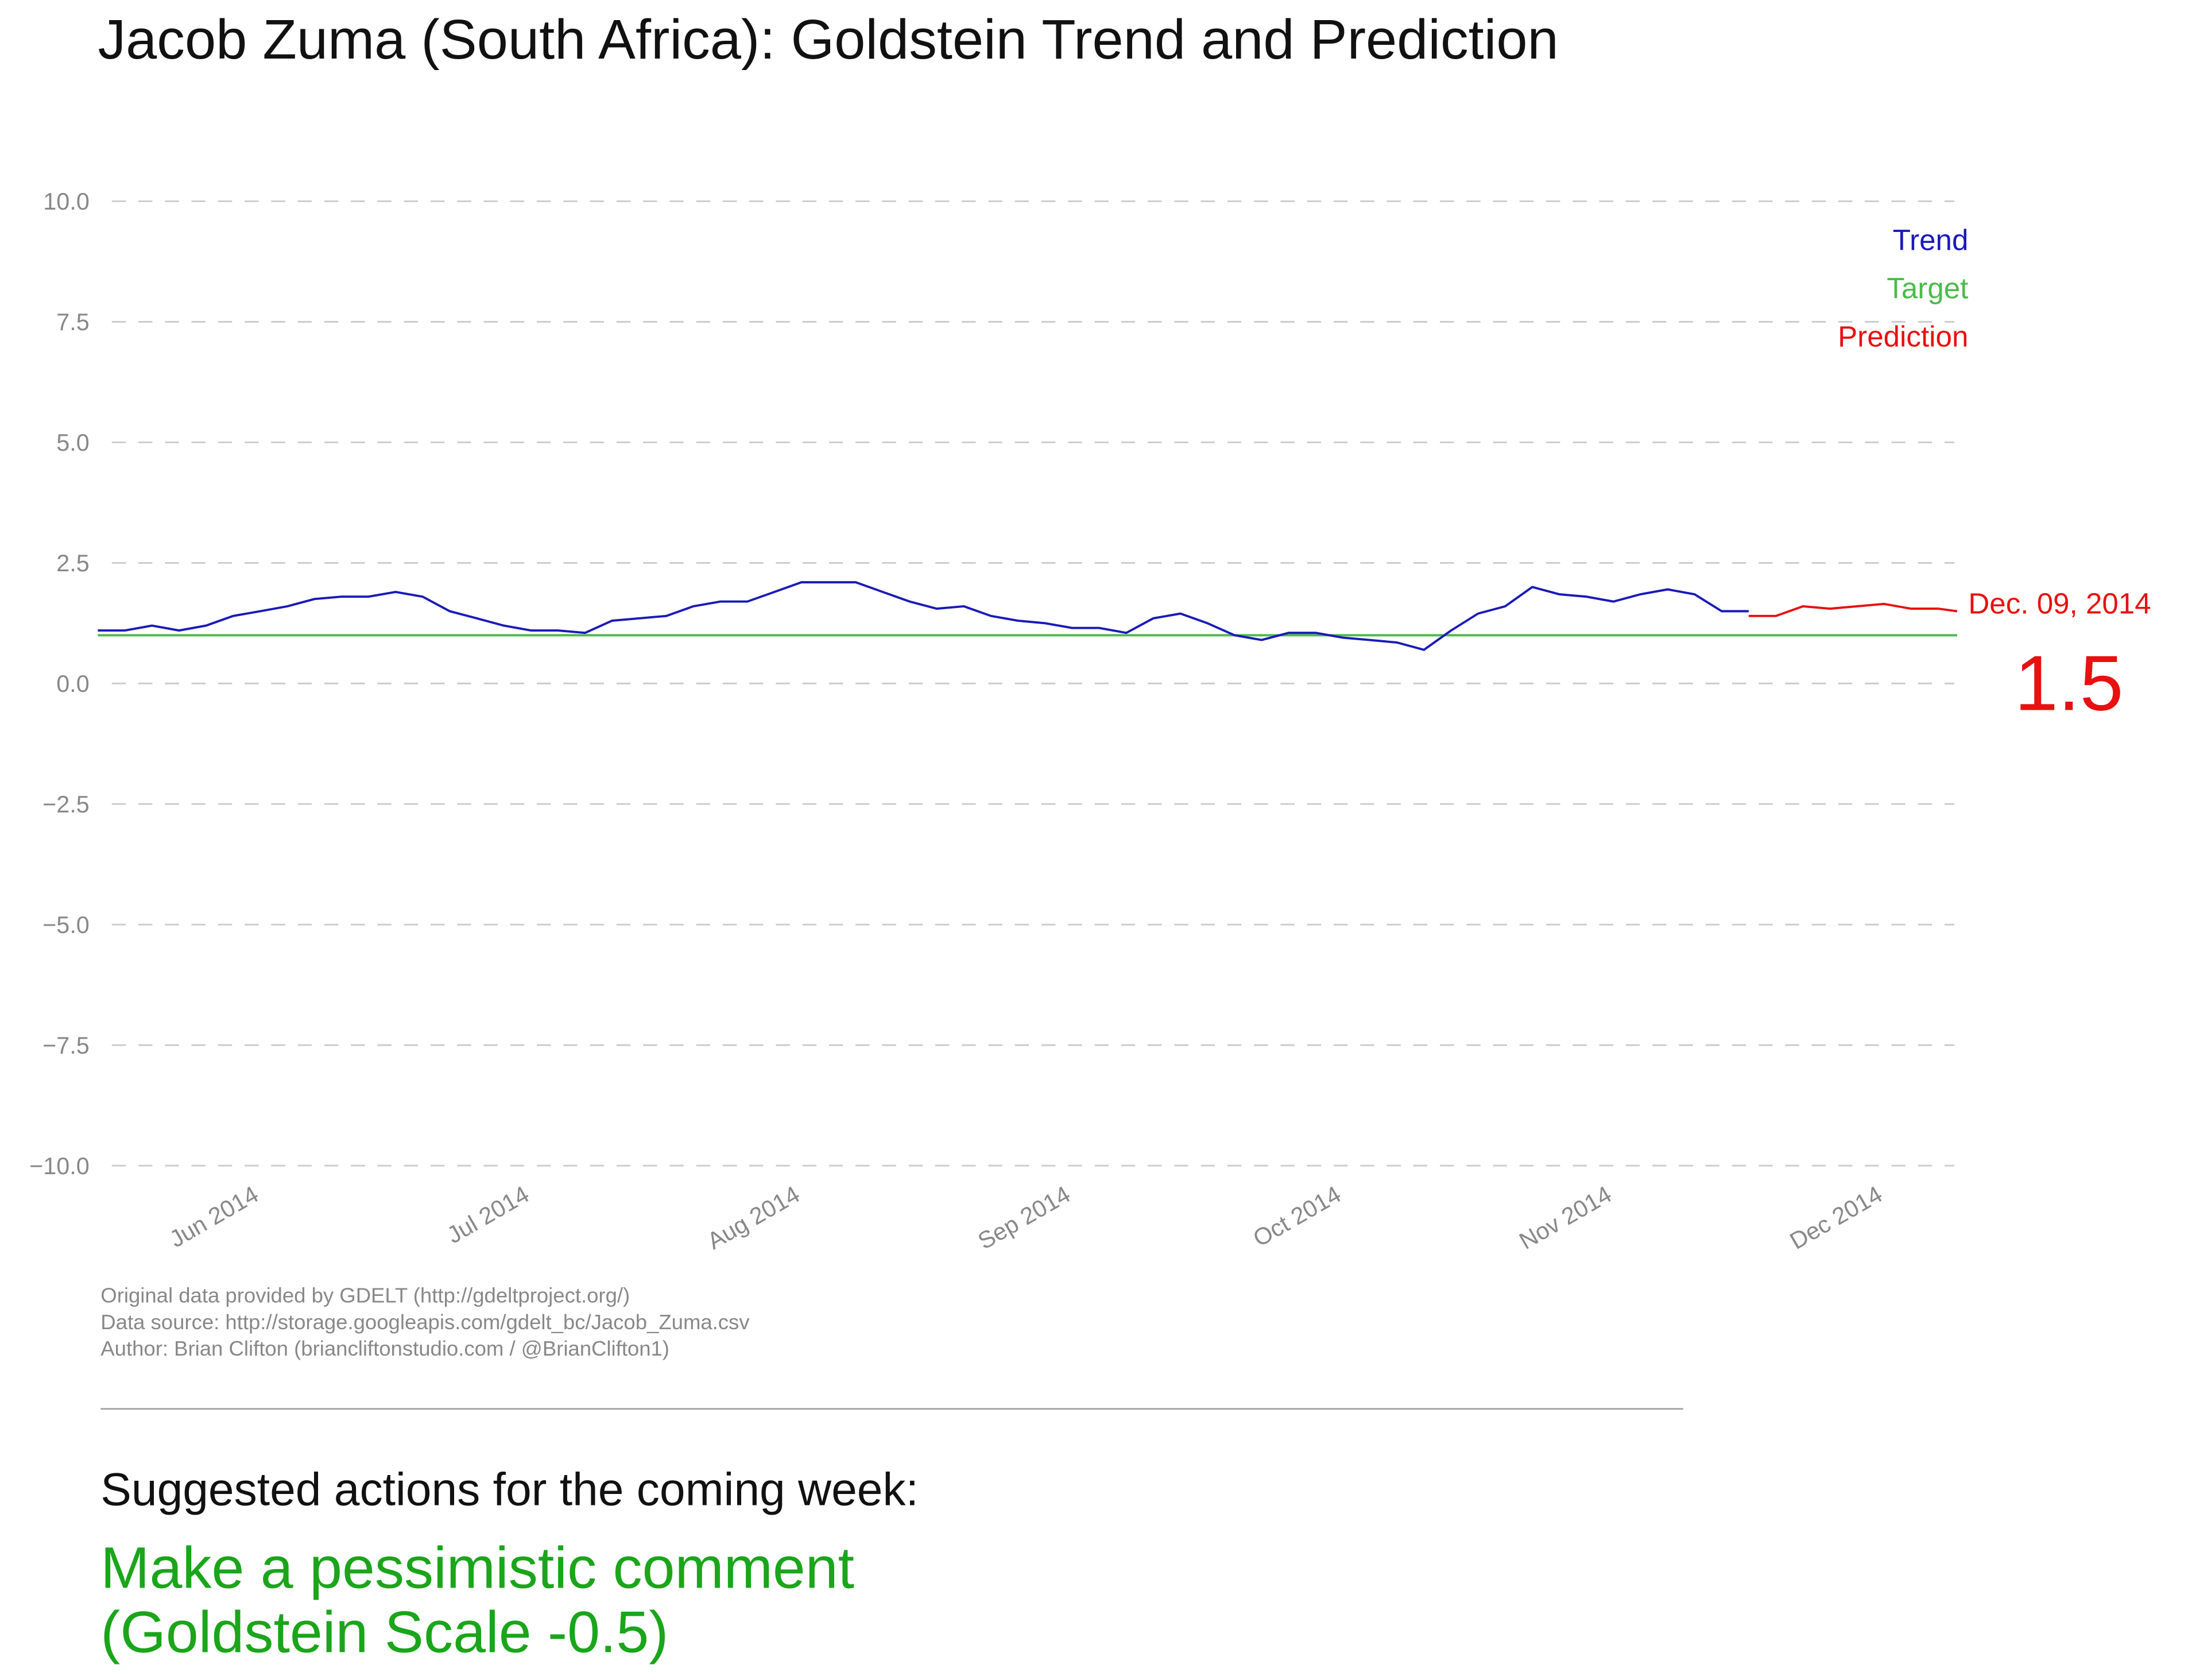 This screenshot has height=1680, width=2192. What do you see at coordinates (477, 1567) in the screenshot?
I see `action-text: Make a pessimistic comment` at bounding box center [477, 1567].